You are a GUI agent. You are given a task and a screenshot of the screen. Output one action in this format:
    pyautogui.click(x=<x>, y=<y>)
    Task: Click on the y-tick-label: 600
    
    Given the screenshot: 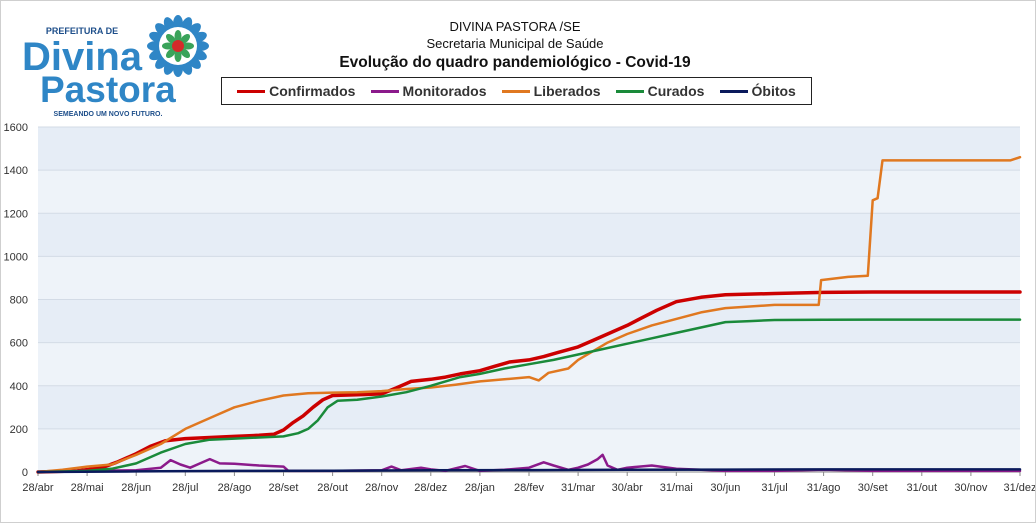 What is the action you would take?
    pyautogui.click(x=19, y=344)
    